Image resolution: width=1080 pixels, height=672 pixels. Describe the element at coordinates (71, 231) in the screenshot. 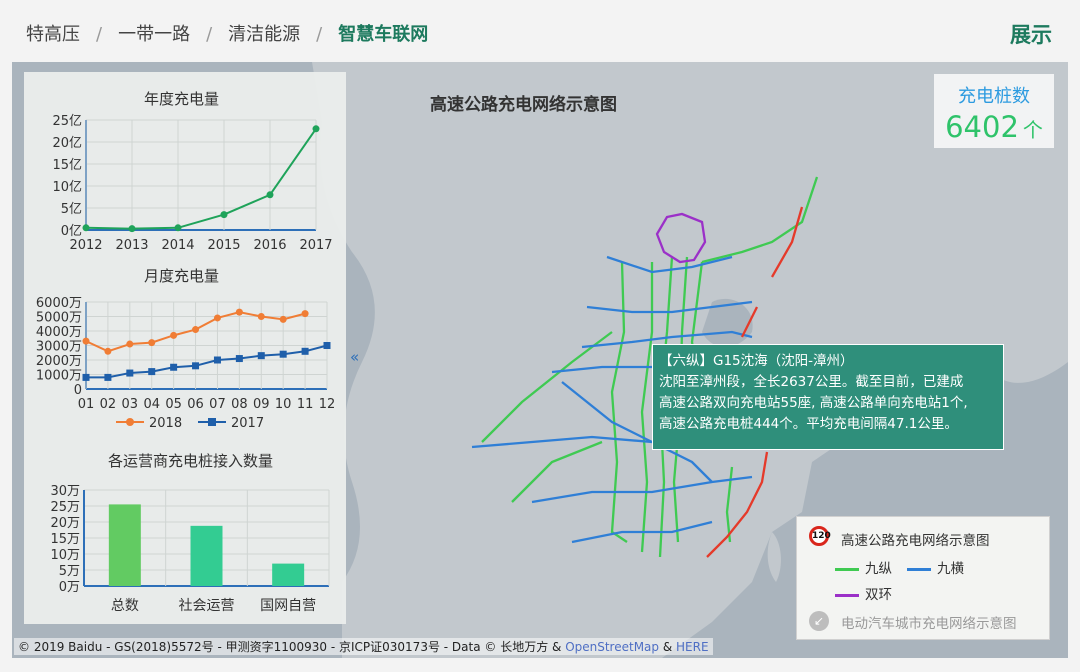

I see `y-tick-label: 0亿` at that location.